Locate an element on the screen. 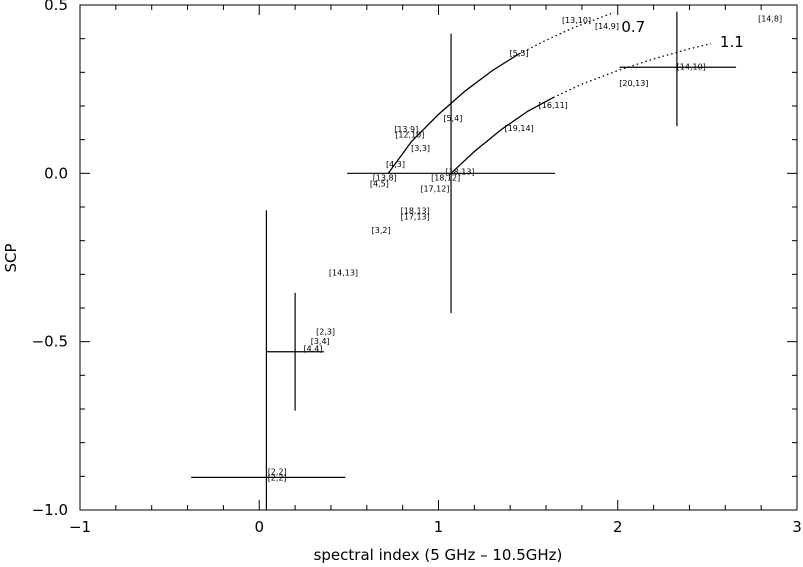 Image resolution: width=803 pixels, height=567 pixels. data-point-label: [5,5] is located at coordinates (519, 53).